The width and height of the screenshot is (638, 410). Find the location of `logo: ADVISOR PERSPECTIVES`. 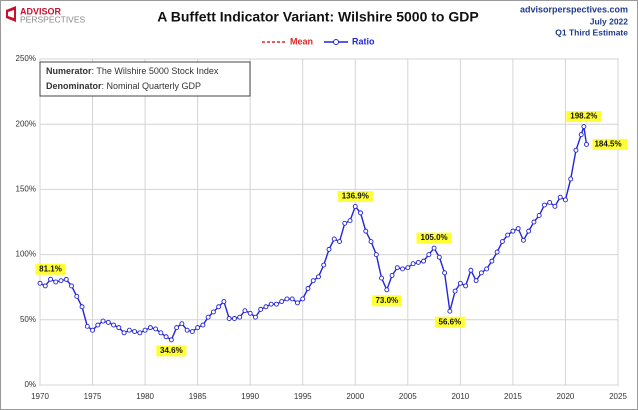

logo: ADVISOR PERSPECTIVES is located at coordinates (46, 15).